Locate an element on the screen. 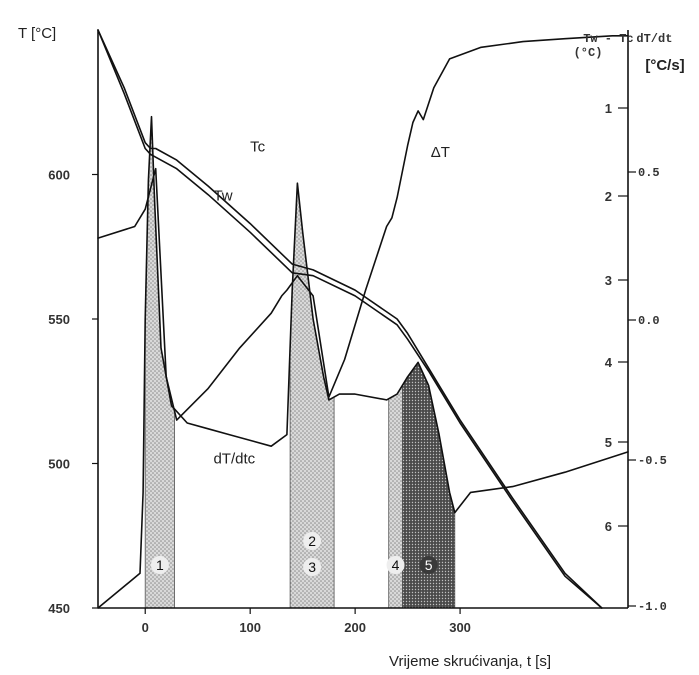  y-tick-label-left: 550 is located at coordinates (59, 319).